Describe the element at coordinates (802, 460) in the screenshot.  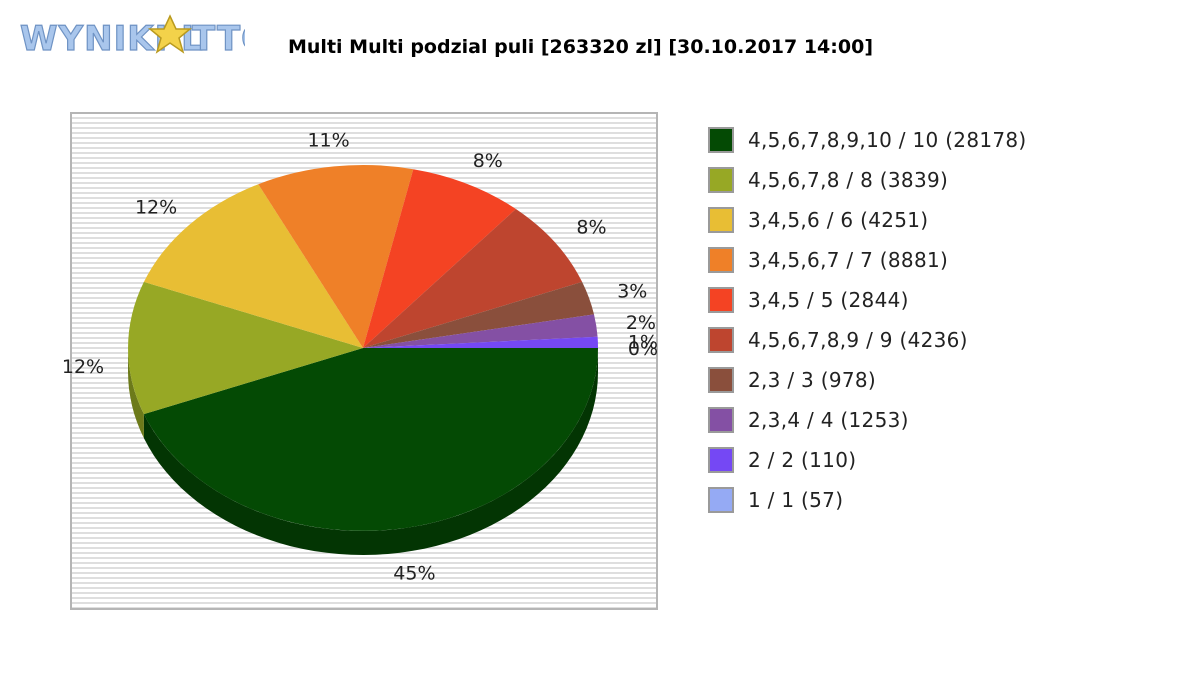
I see `legend-label: 2 / 2 (110)` at that location.